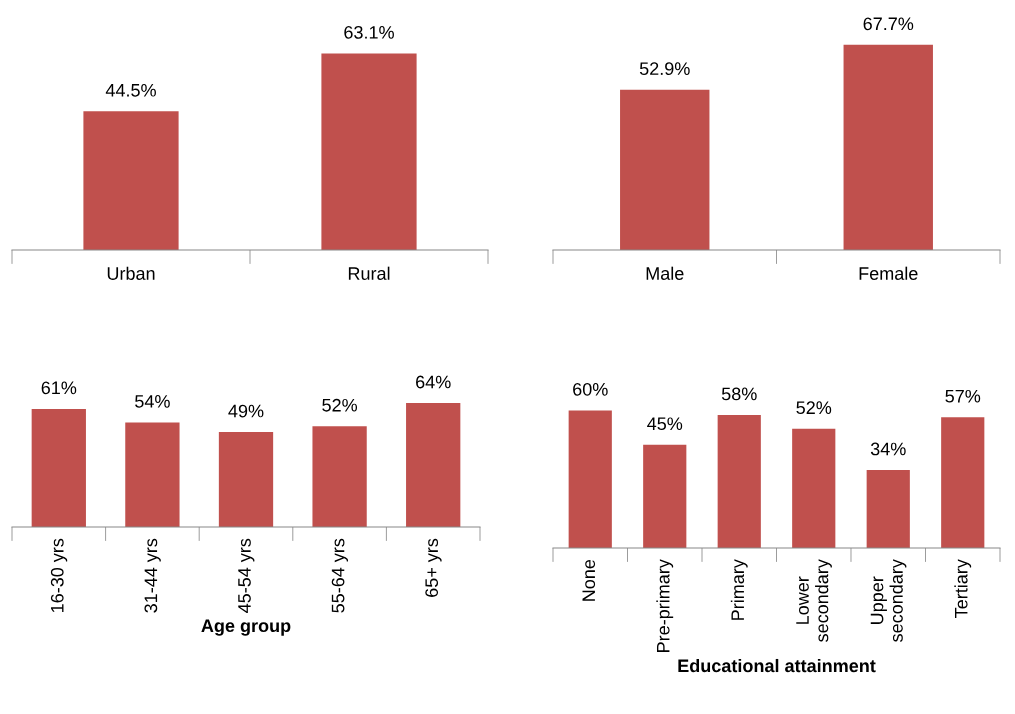 The height and width of the screenshot is (714, 1015). I want to click on x-tick-label: None, so click(589, 580).